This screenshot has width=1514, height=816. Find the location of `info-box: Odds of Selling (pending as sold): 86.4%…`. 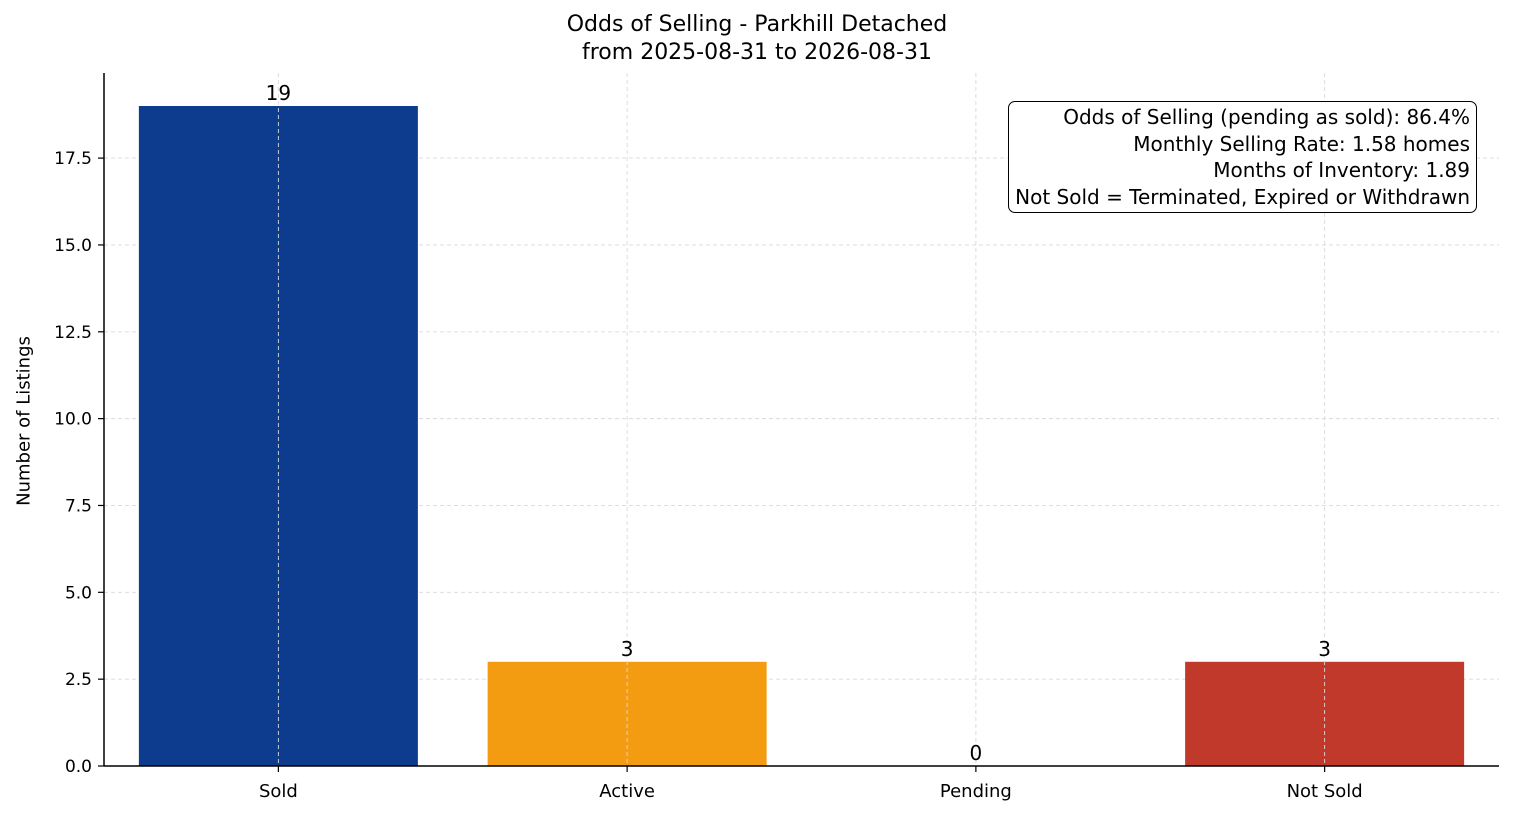

info-box: Odds of Selling (pending as sold): 86.4%… is located at coordinates (1242, 157).